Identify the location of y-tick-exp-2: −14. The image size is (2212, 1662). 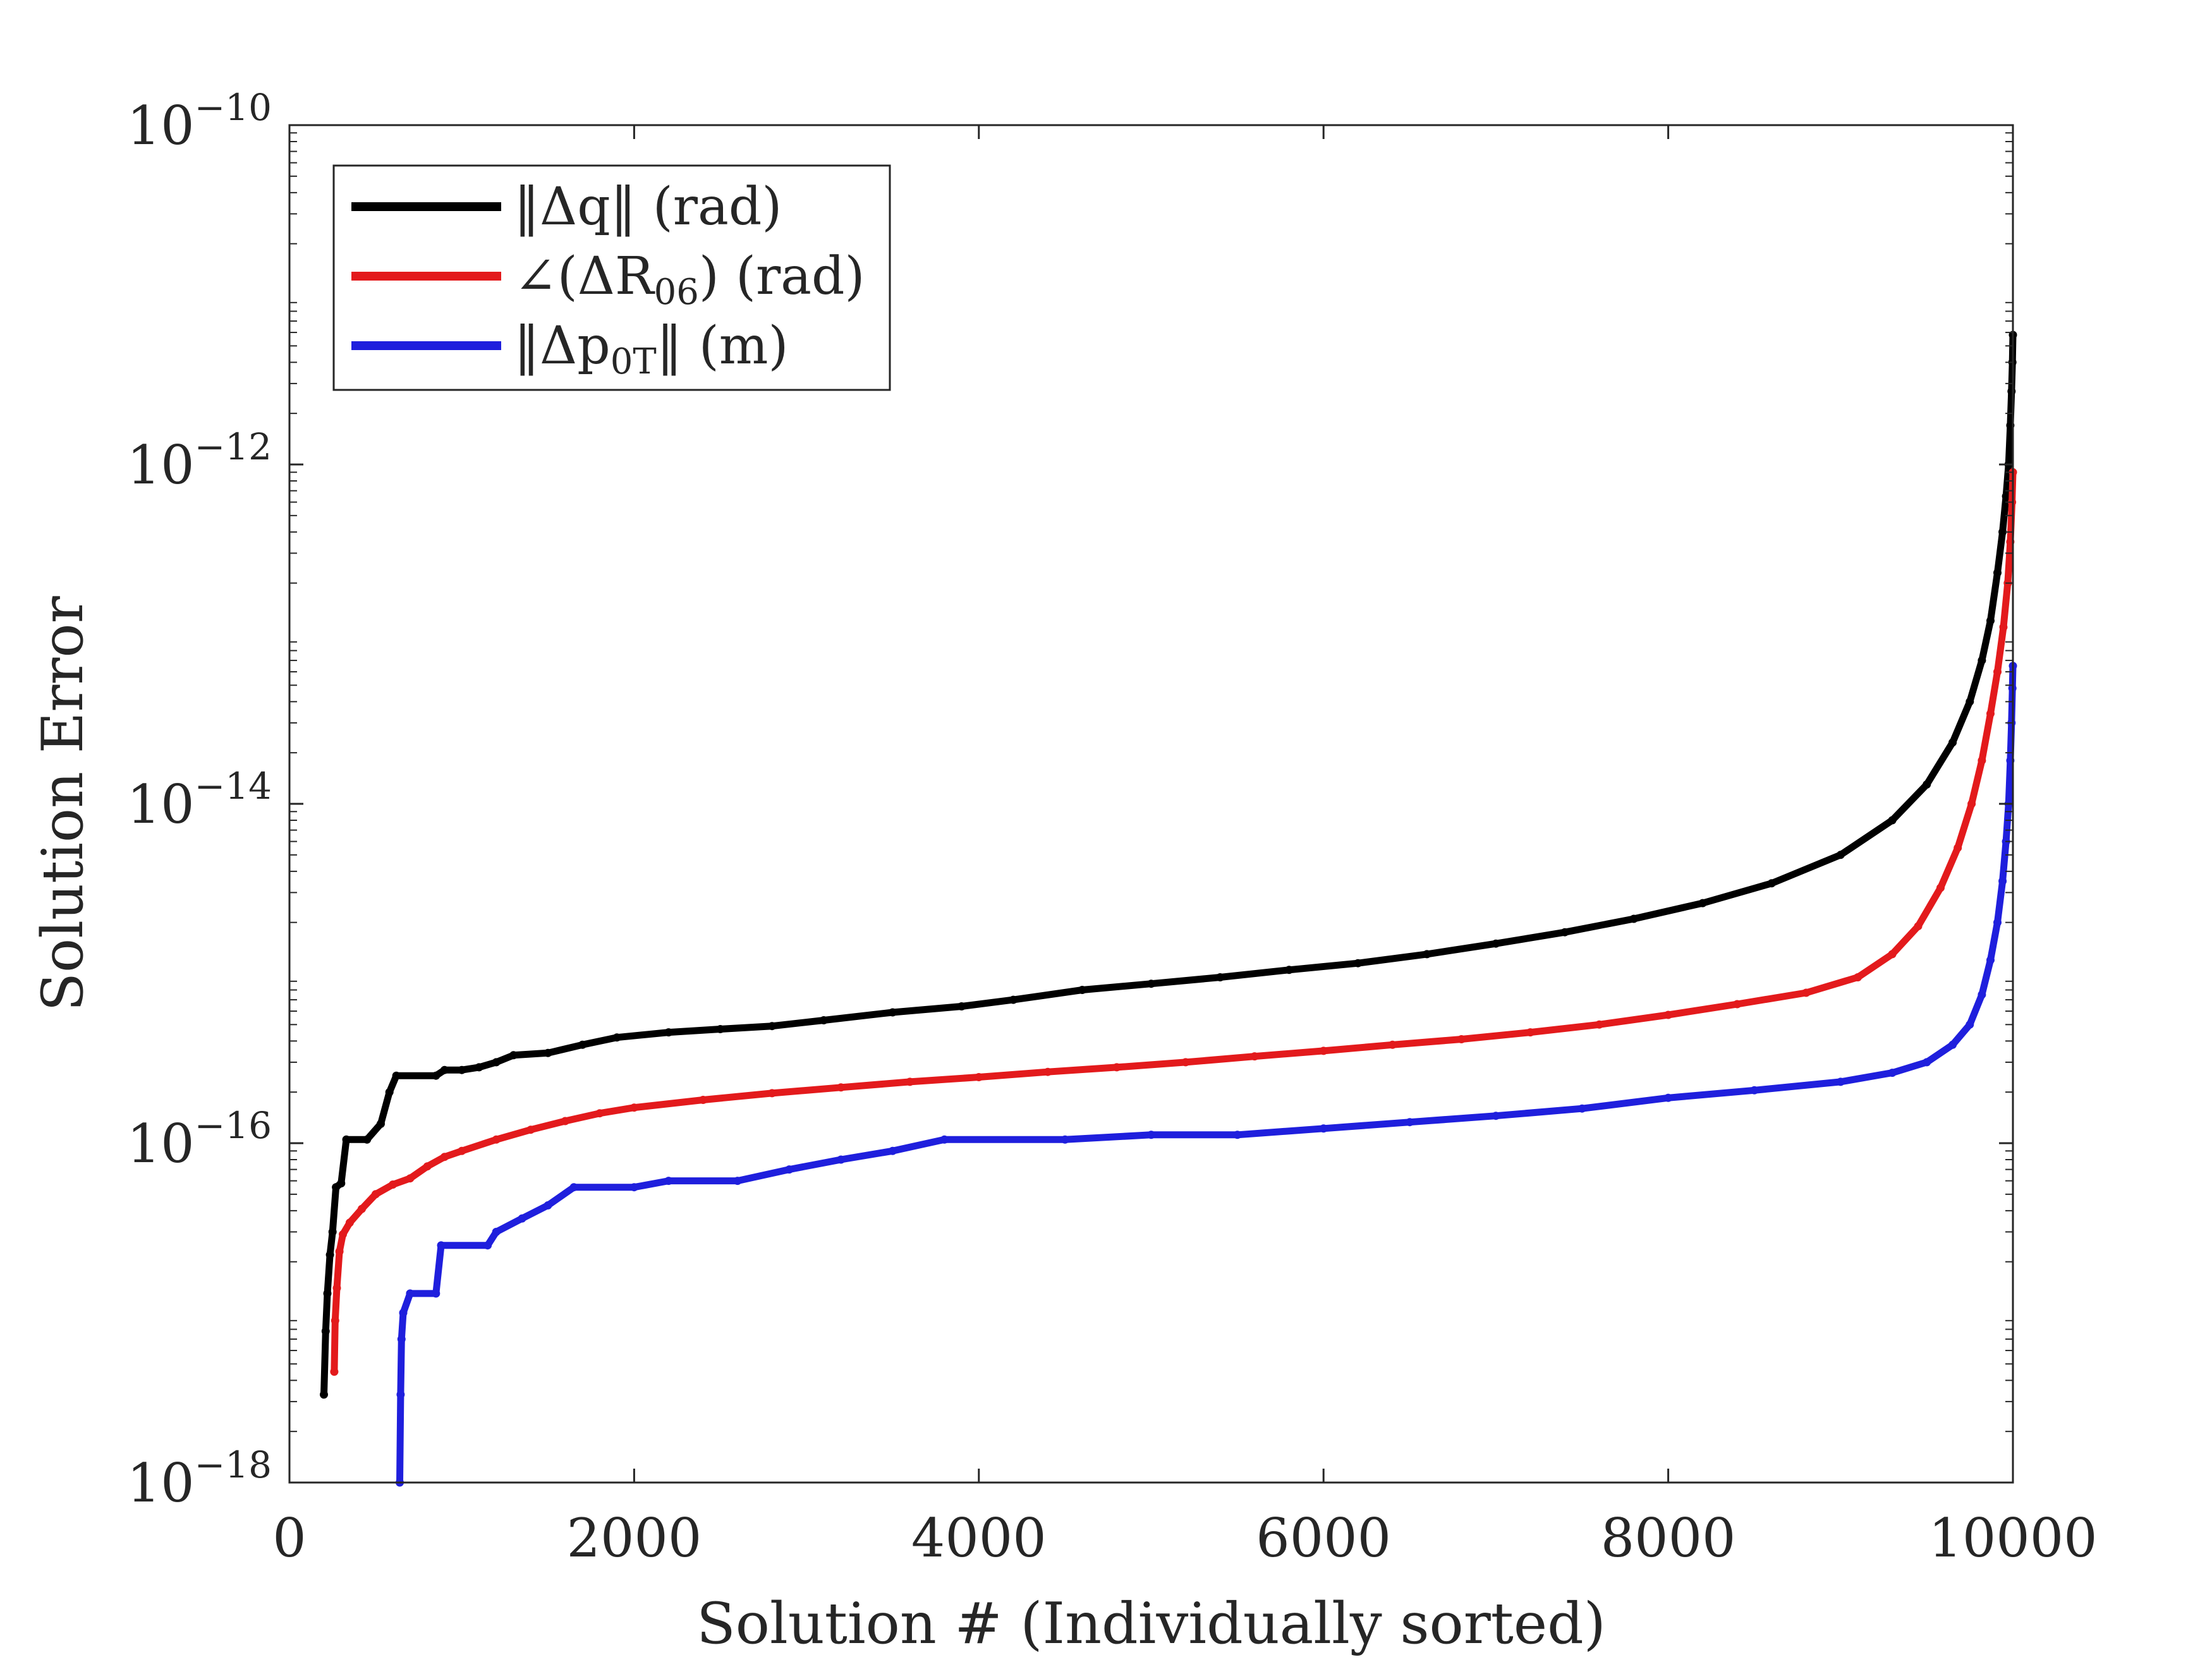
(233, 786).